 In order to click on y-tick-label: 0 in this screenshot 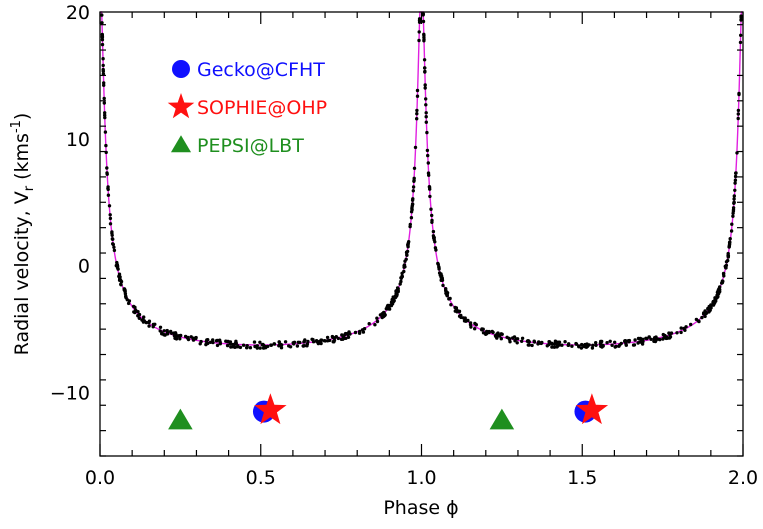, I will do `click(84, 267)`.